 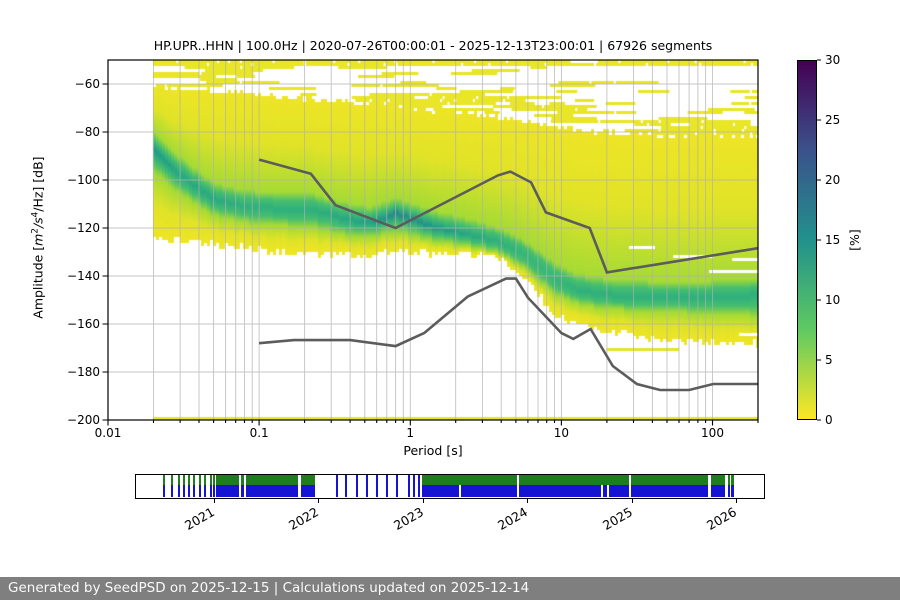 What do you see at coordinates (833, 120) in the screenshot?
I see `colorbar-tick-label: 25` at bounding box center [833, 120].